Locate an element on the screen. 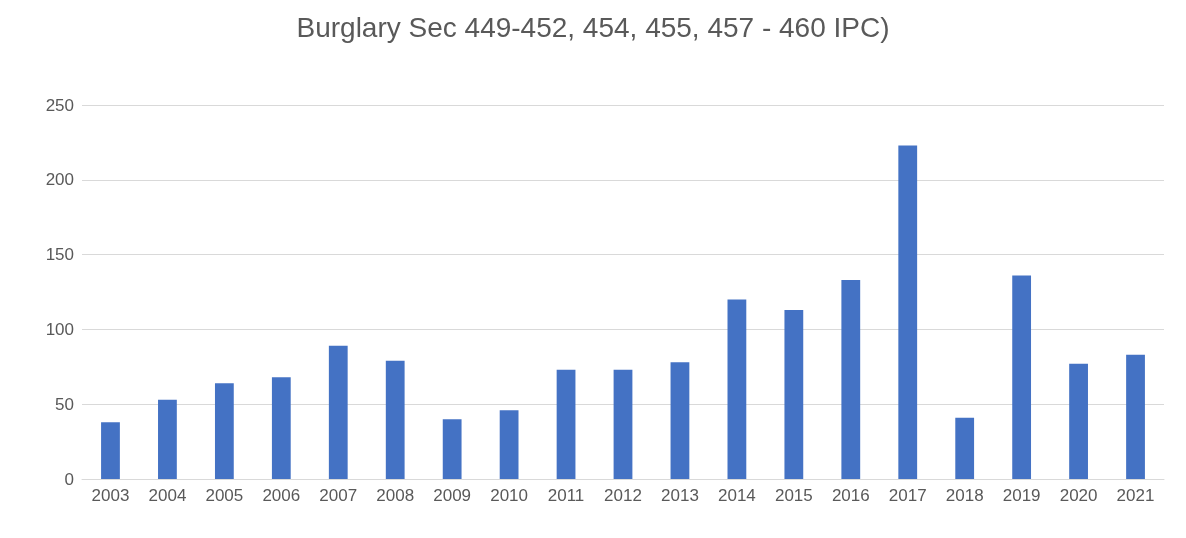 The image size is (1186, 538). x-tick-label: 2011 is located at coordinates (566, 495).